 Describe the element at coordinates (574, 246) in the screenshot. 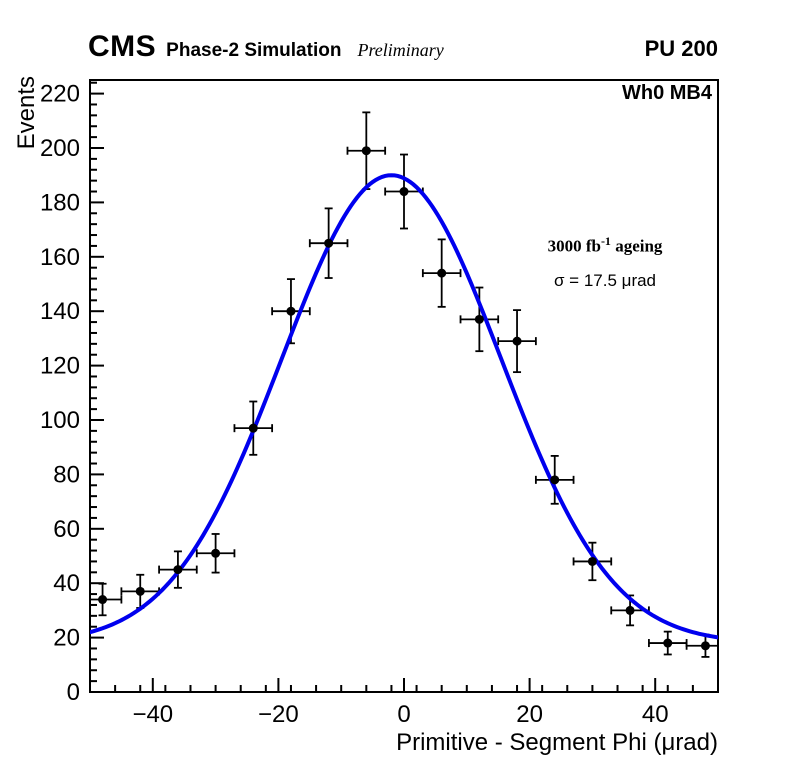

I see `luminosity-value: 3000 fb` at that location.